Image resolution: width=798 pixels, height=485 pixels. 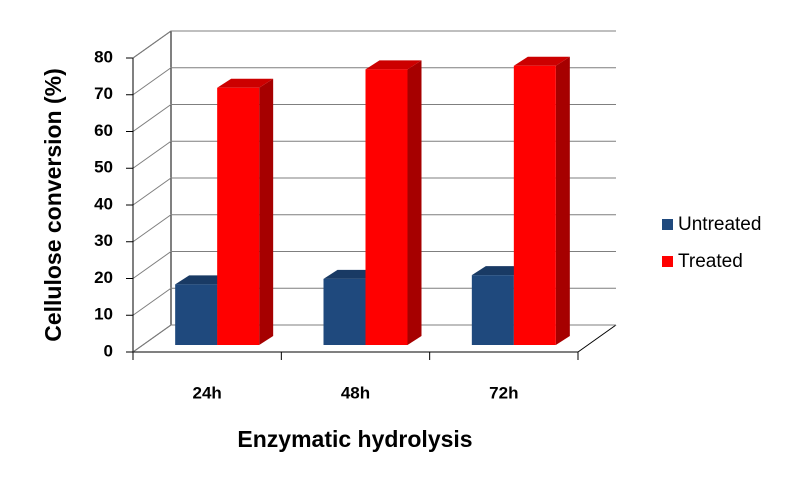 I want to click on x-axis-title: Enzymatic hydrolysis, so click(x=354, y=439).